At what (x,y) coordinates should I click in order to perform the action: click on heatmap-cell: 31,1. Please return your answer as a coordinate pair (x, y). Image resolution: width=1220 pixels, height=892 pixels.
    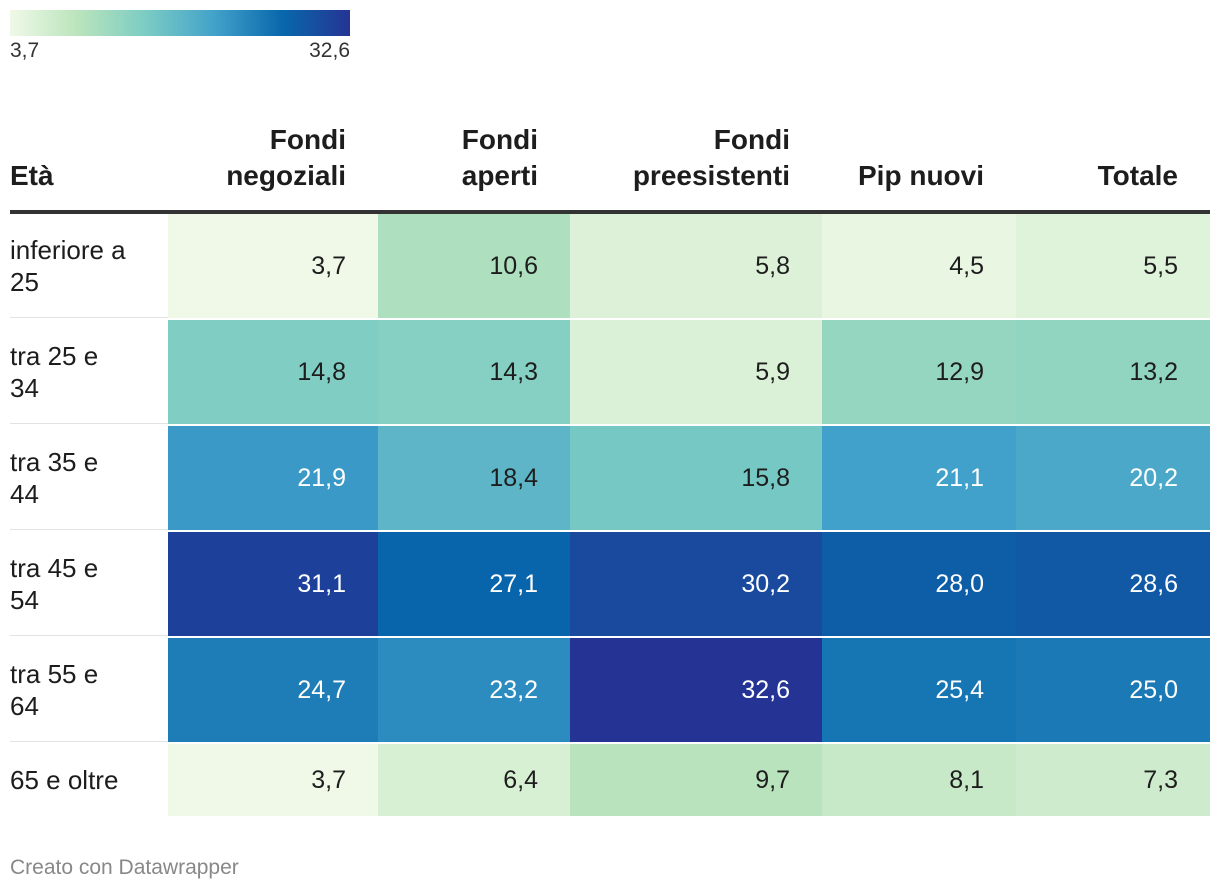
    Looking at the image, I should click on (273, 584).